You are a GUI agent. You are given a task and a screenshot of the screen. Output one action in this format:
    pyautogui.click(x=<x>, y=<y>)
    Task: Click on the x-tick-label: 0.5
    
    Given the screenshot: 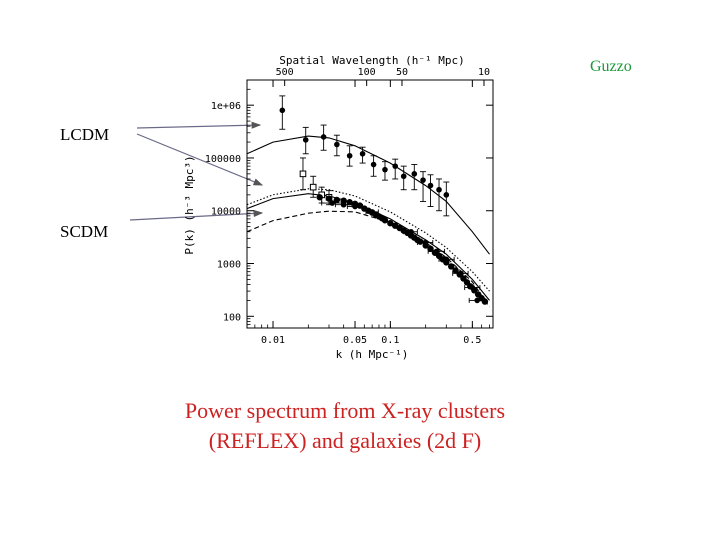 What is the action you would take?
    pyautogui.click(x=472, y=340)
    